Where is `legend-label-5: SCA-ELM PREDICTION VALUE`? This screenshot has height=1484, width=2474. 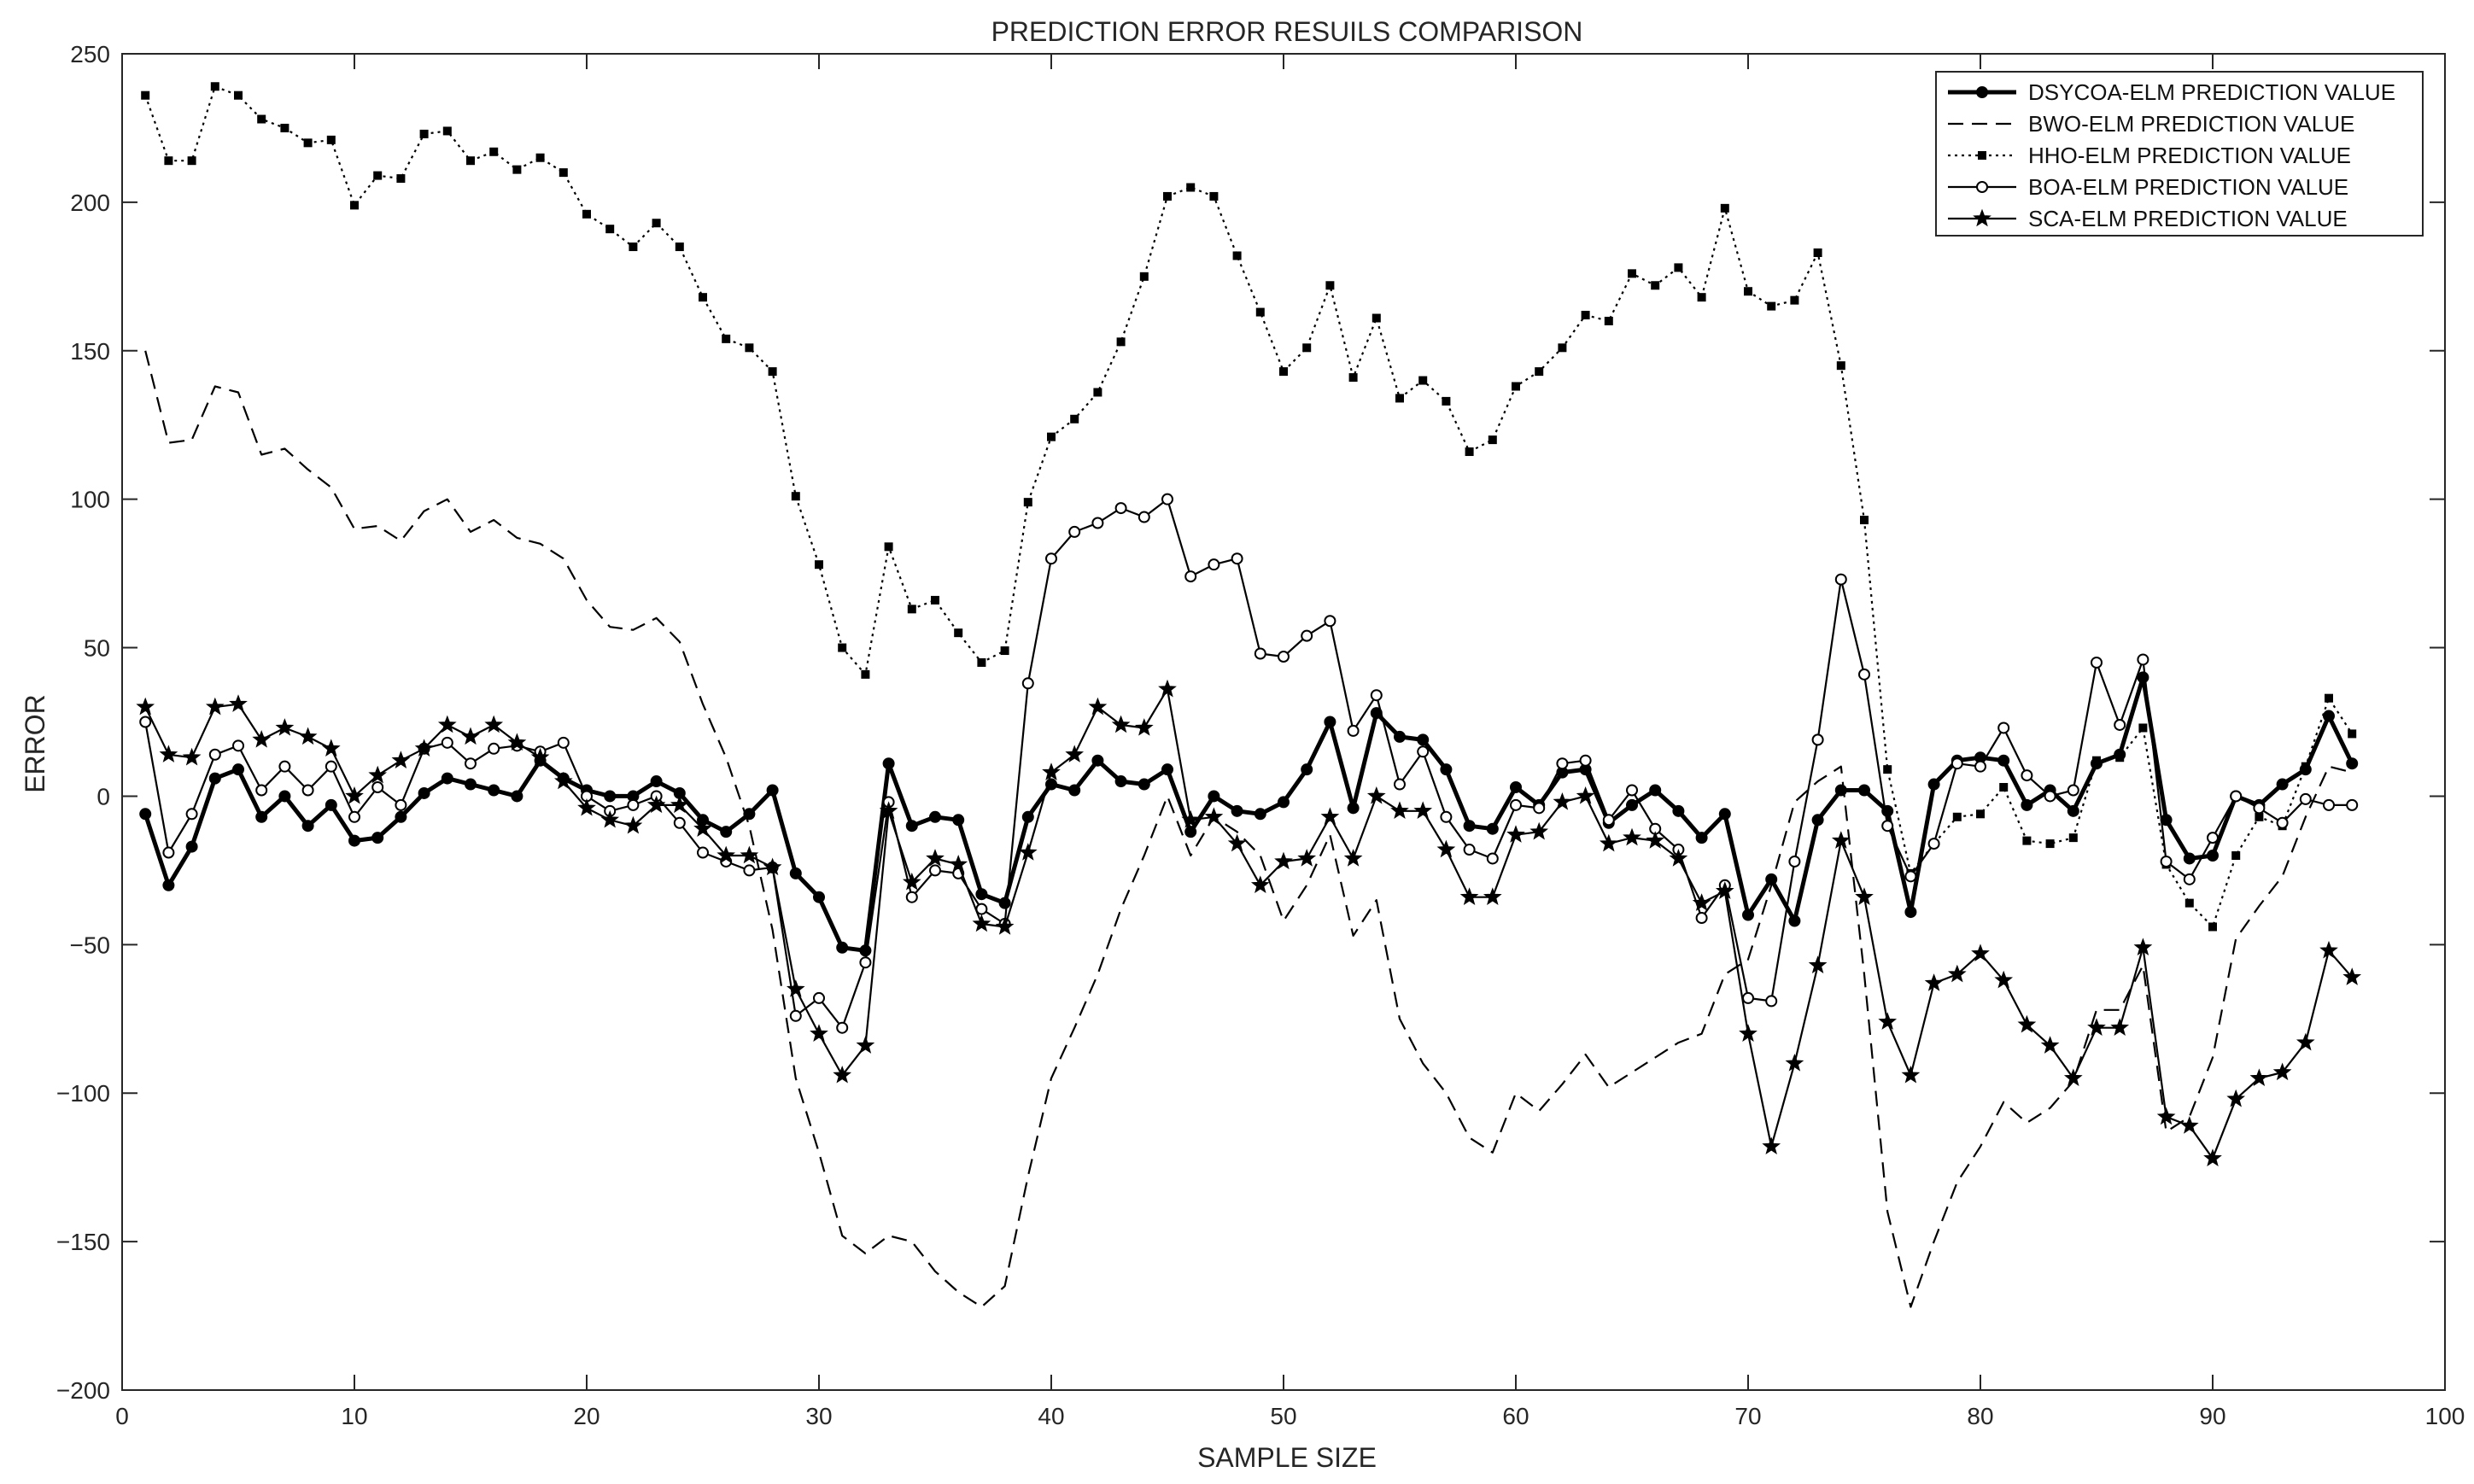
legend-label-5: SCA-ELM PREDICTION VALUE is located at coordinates (2188, 219).